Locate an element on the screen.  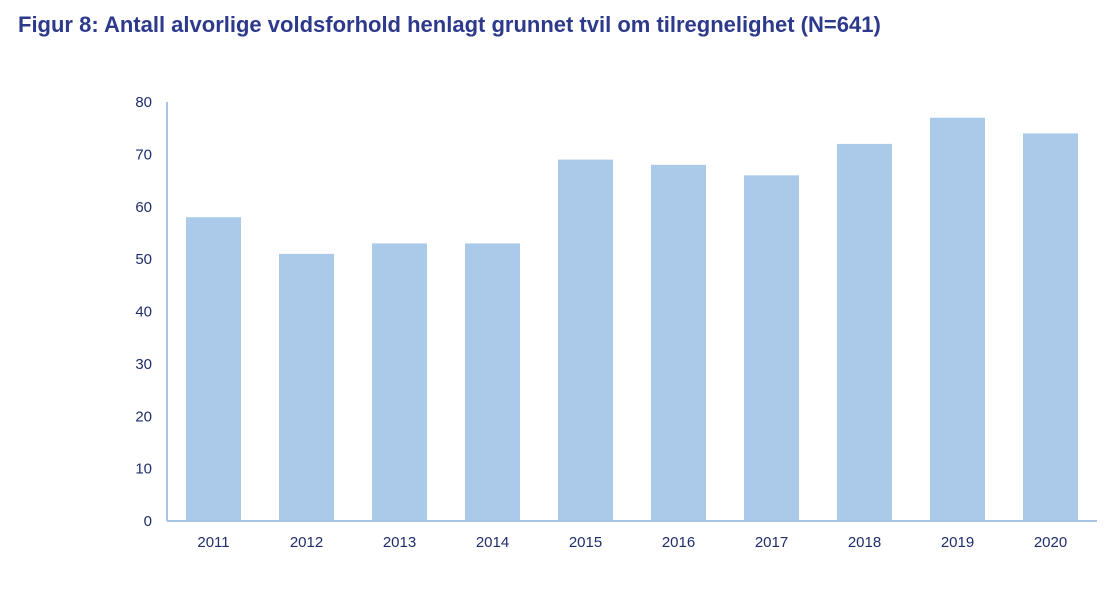
y-axis-ticks: 0 10 20 30 40 50 60 70 80 is located at coordinates (143, 312).